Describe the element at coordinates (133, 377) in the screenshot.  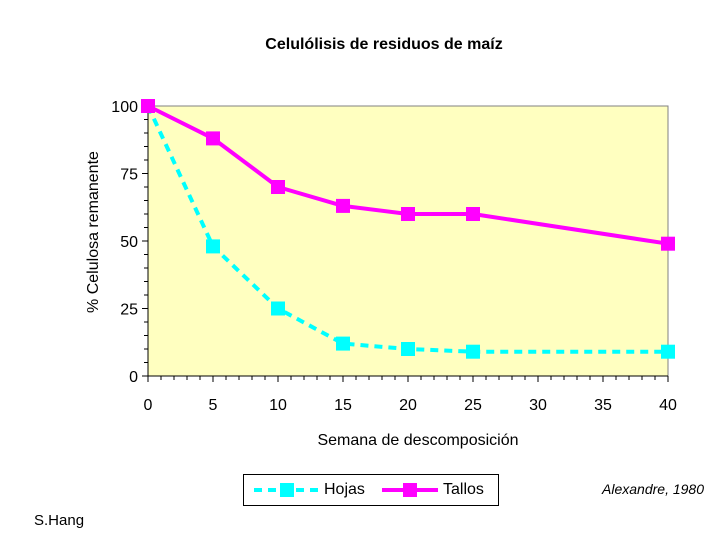
I see `y-tick-label: 0` at that location.